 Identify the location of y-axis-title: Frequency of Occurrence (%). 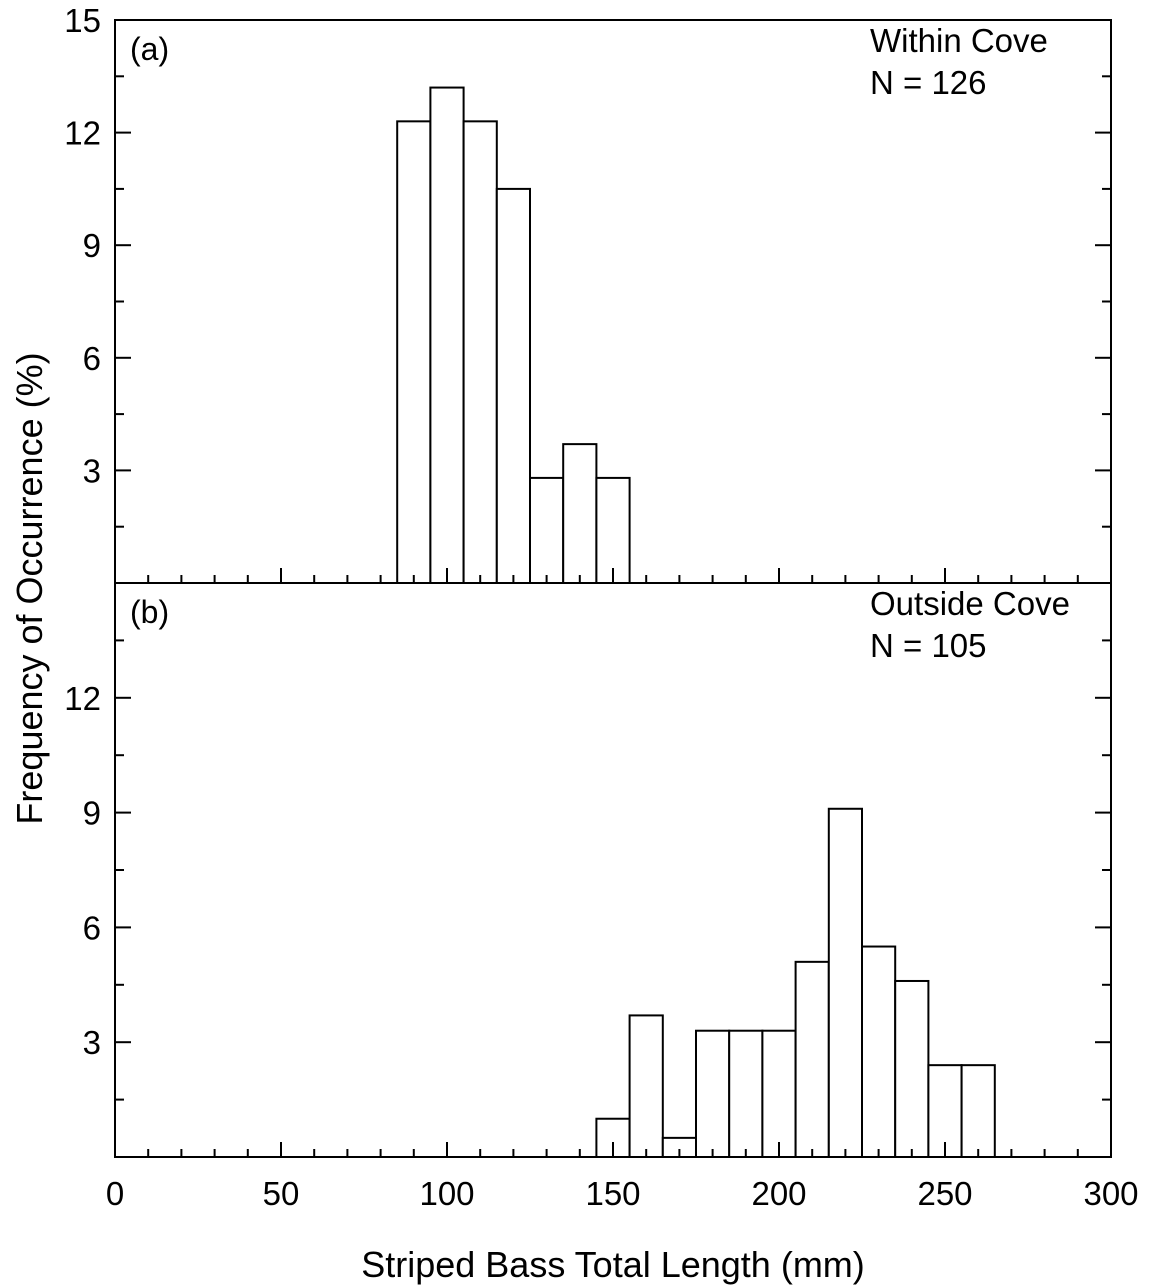
(29, 588).